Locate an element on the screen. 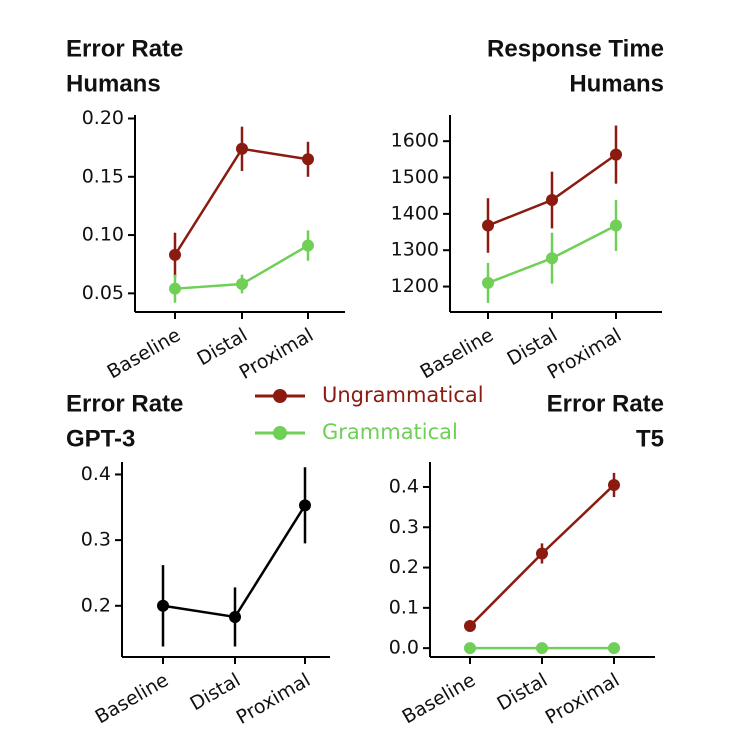 This screenshot has width=732, height=746. y-tick-label: 1500 is located at coordinates (415, 177).